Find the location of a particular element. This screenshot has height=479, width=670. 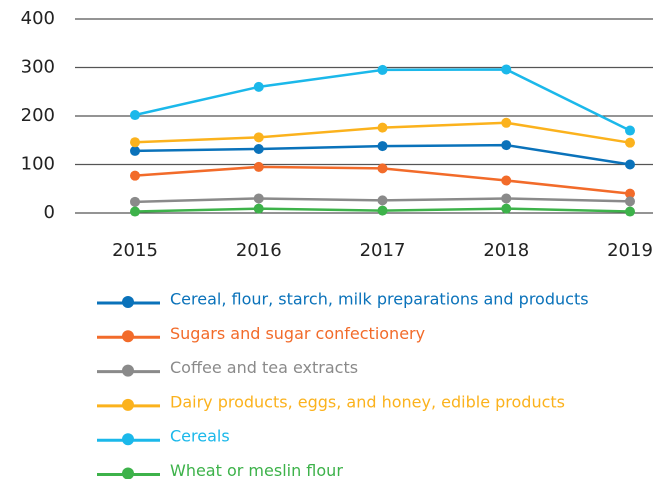

x-tick-label: 2019 is located at coordinates (630, 250).